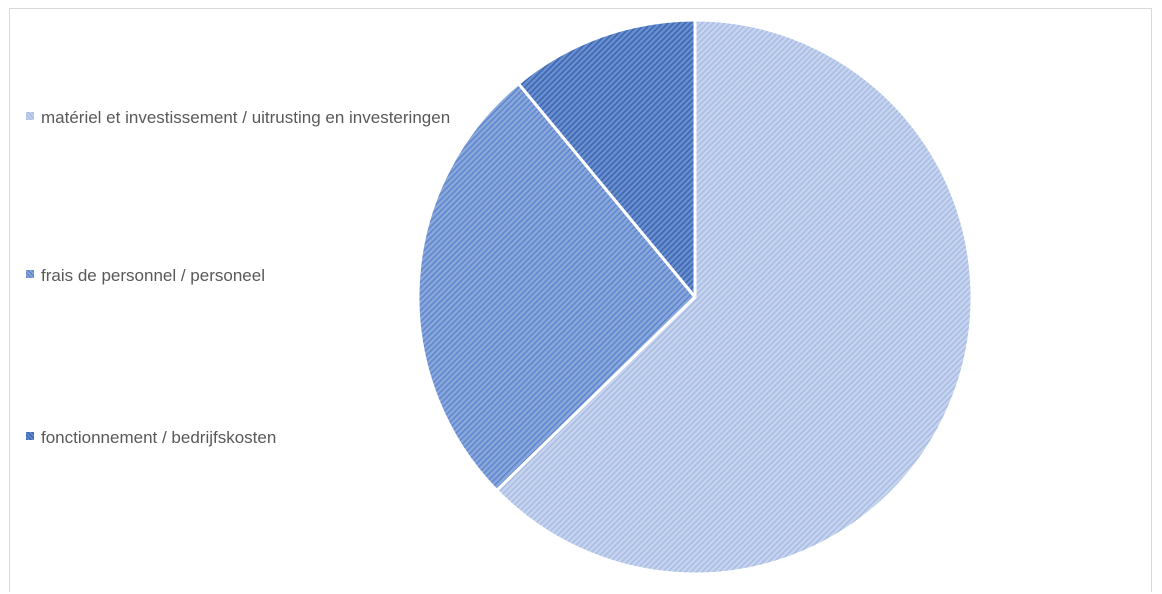 The width and height of the screenshot is (1162, 594). Describe the element at coordinates (606, 158) in the screenshot. I see `pie-slice-fonctionnement` at that location.